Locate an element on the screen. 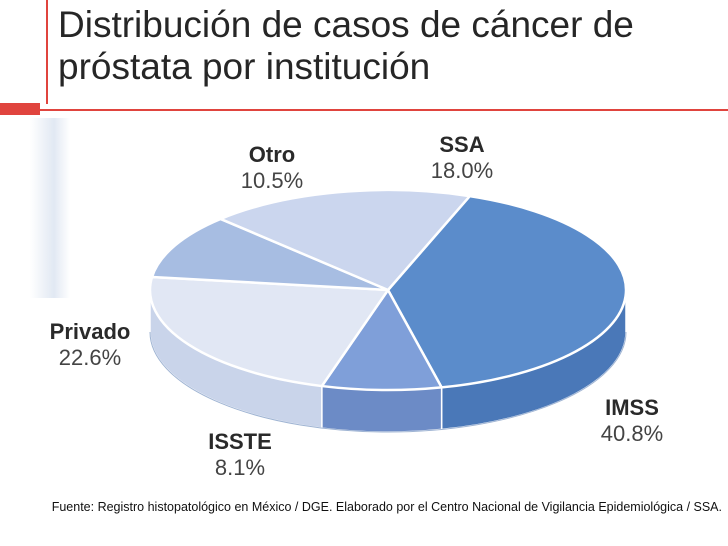  slice-value-imss: 40.8% is located at coordinates (632, 433).